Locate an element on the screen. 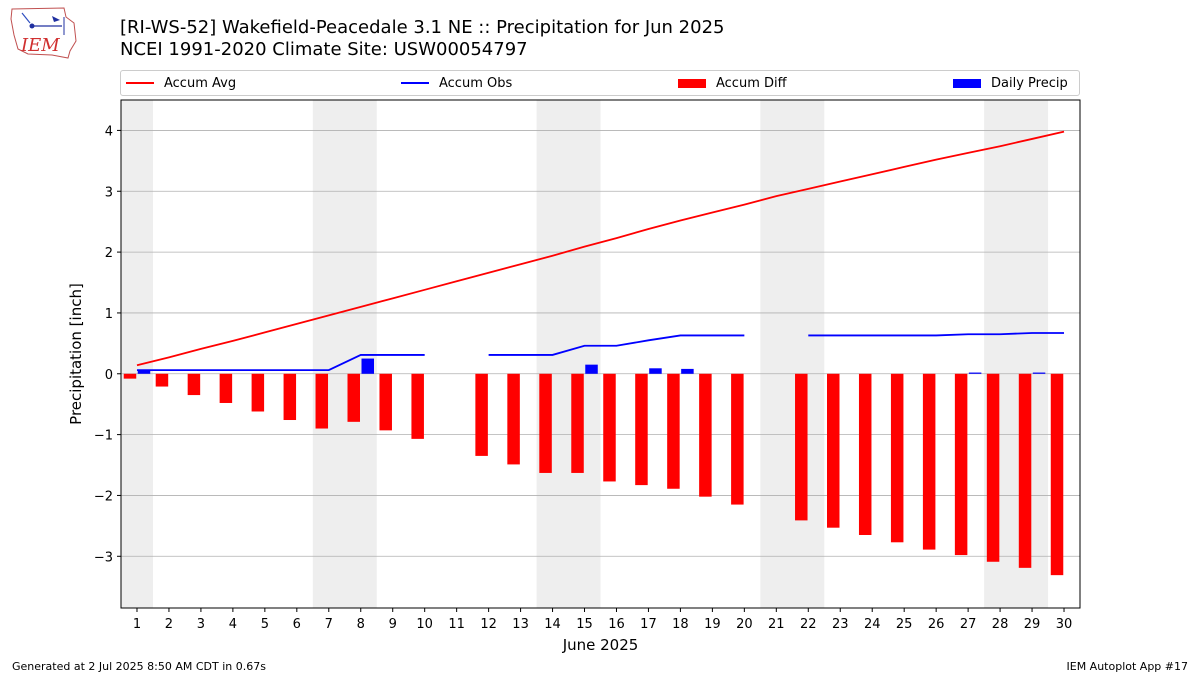 The height and width of the screenshot is (675, 1200). xtick-label-26: 26 is located at coordinates (936, 624).